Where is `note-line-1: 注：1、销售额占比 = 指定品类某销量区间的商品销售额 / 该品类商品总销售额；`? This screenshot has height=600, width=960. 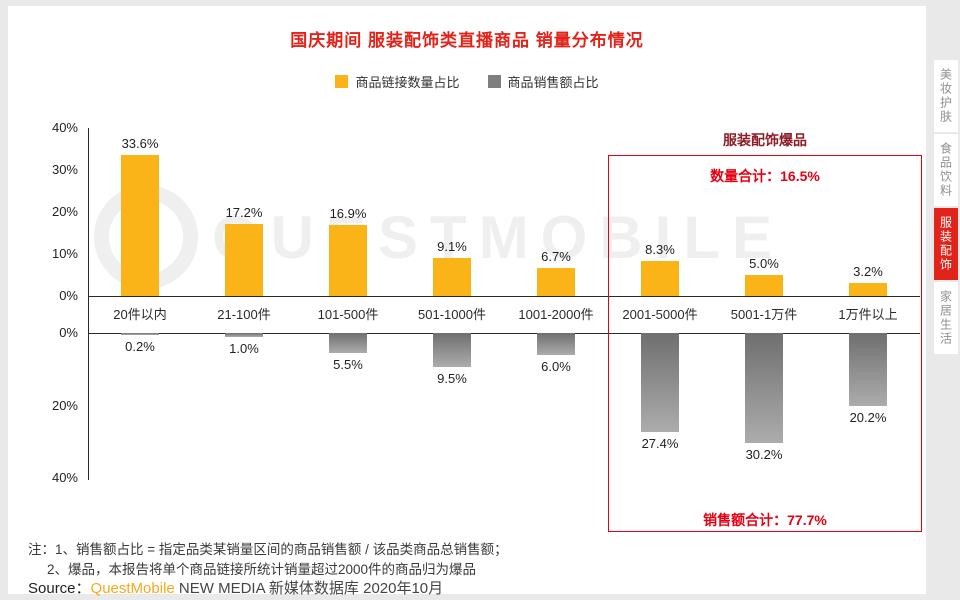
note-line-1: 注：1、销售额占比 = 指定品类某销量区间的商品销售额 / 该品类商品总销售额； is located at coordinates (268, 549).